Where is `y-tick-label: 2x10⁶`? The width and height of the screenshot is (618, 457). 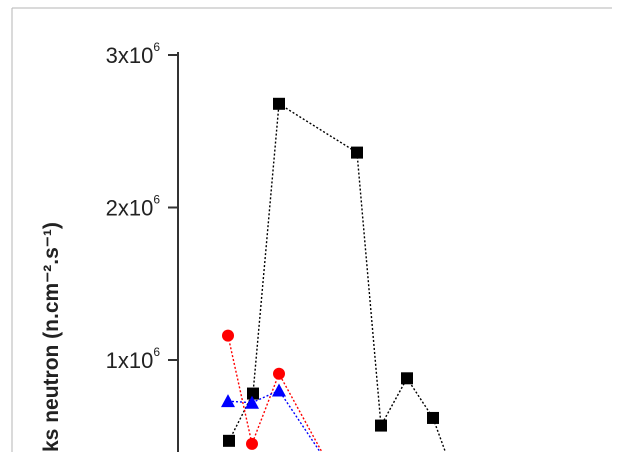
y-tick-label: 2x10⁶ is located at coordinates (133, 207).